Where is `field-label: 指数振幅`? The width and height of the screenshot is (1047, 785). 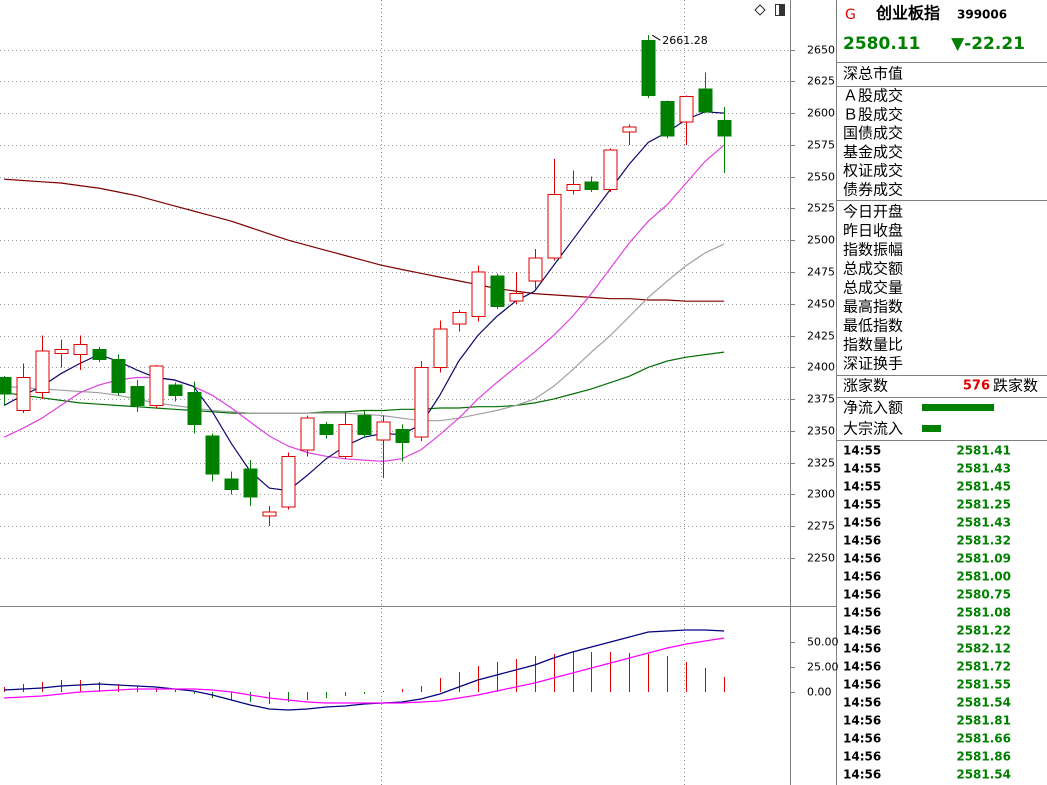
field-label: 指数振幅 is located at coordinates (873, 250).